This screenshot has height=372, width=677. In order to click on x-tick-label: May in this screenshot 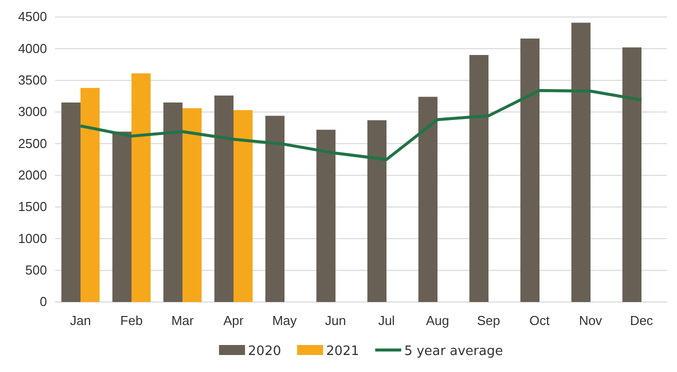, I will do `click(285, 320)`.